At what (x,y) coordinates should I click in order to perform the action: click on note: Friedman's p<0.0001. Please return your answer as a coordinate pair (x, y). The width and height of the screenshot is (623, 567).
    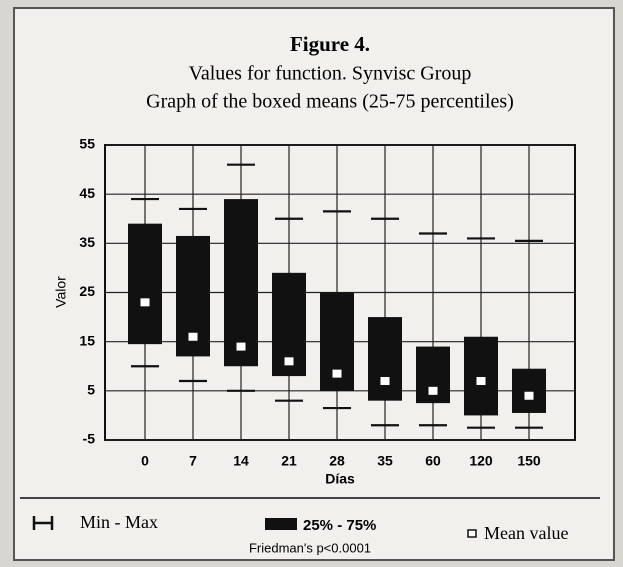
    Looking at the image, I should click on (310, 547).